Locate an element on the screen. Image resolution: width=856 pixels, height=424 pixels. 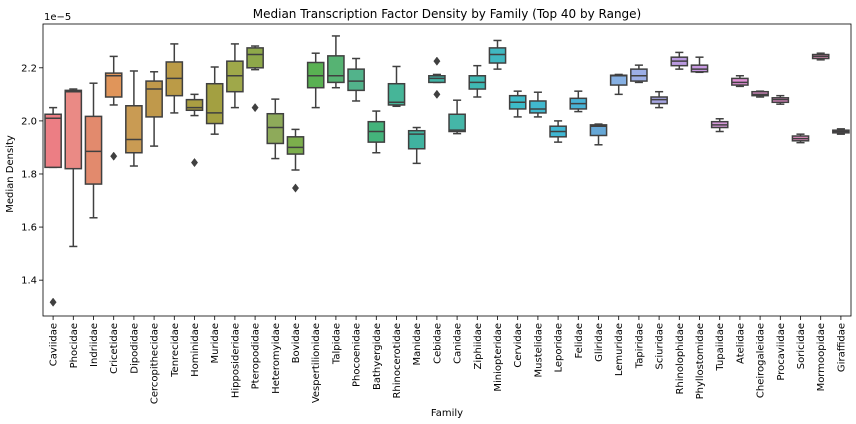
box-talpidae is located at coordinates (336, 62).